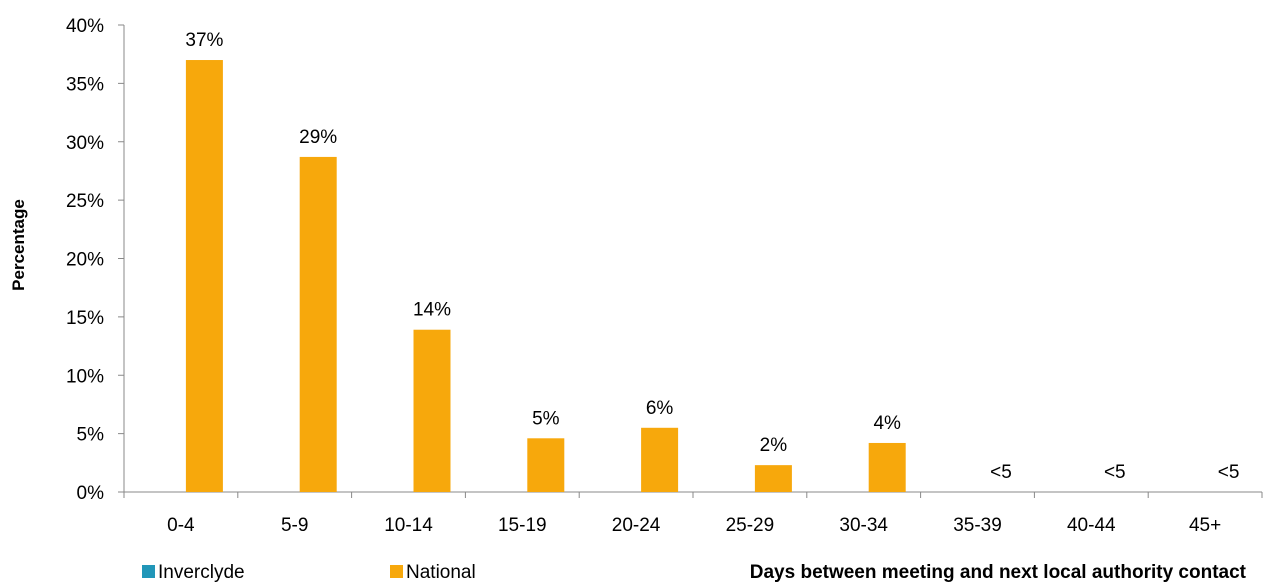 This screenshot has width=1270, height=584. What do you see at coordinates (432, 310) in the screenshot?
I see `data-label: 14%` at bounding box center [432, 310].